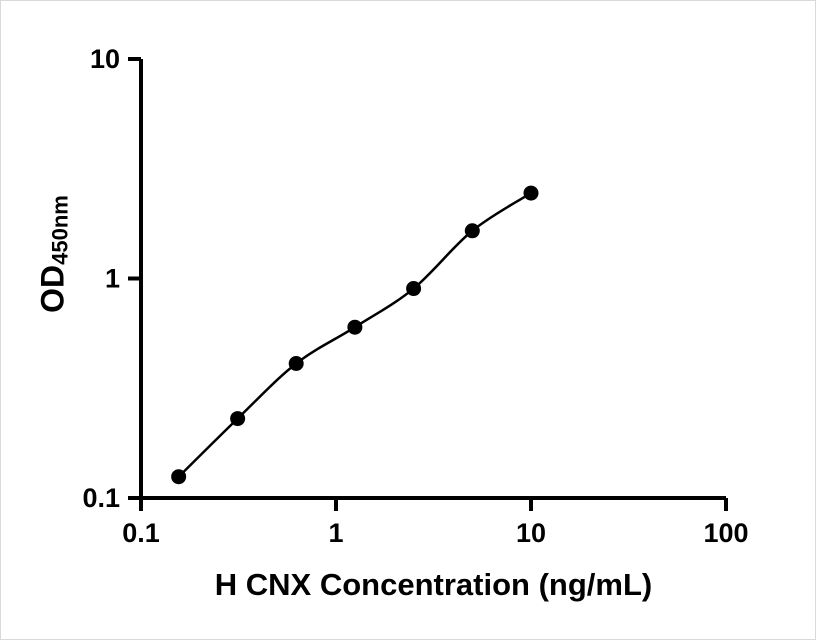 The image size is (816, 640). Describe the element at coordinates (52, 288) in the screenshot. I see `y-axis-title-main: OD` at that location.